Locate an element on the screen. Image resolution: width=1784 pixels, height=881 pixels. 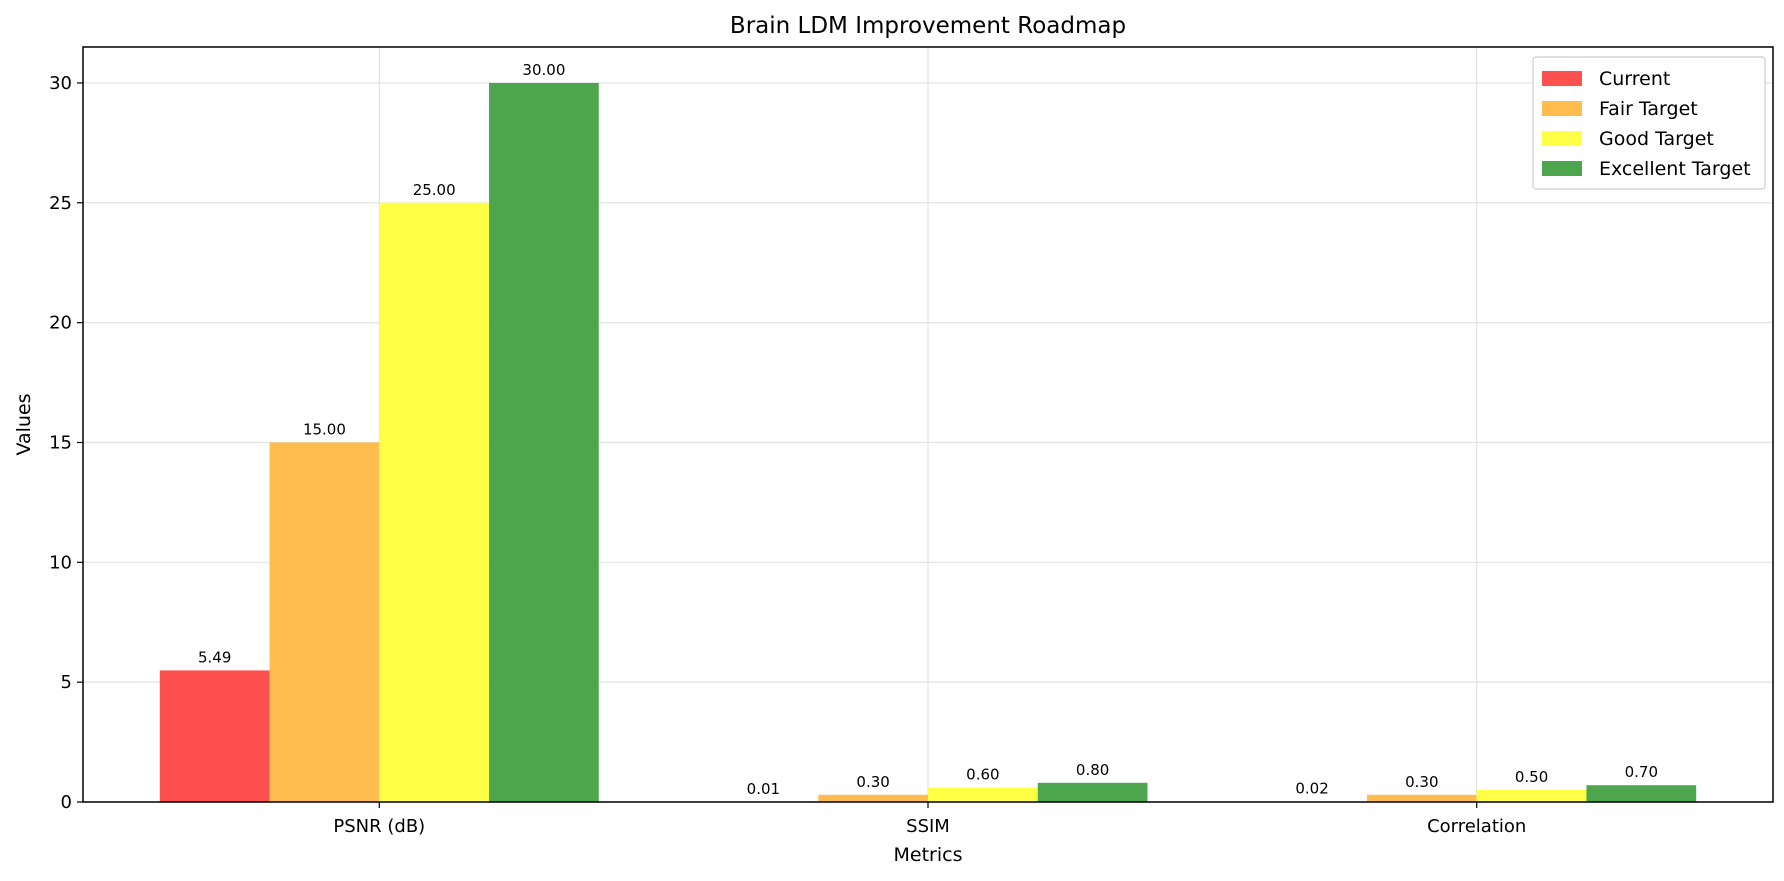
x-tick-label: PSNR (dB) is located at coordinates (379, 826).